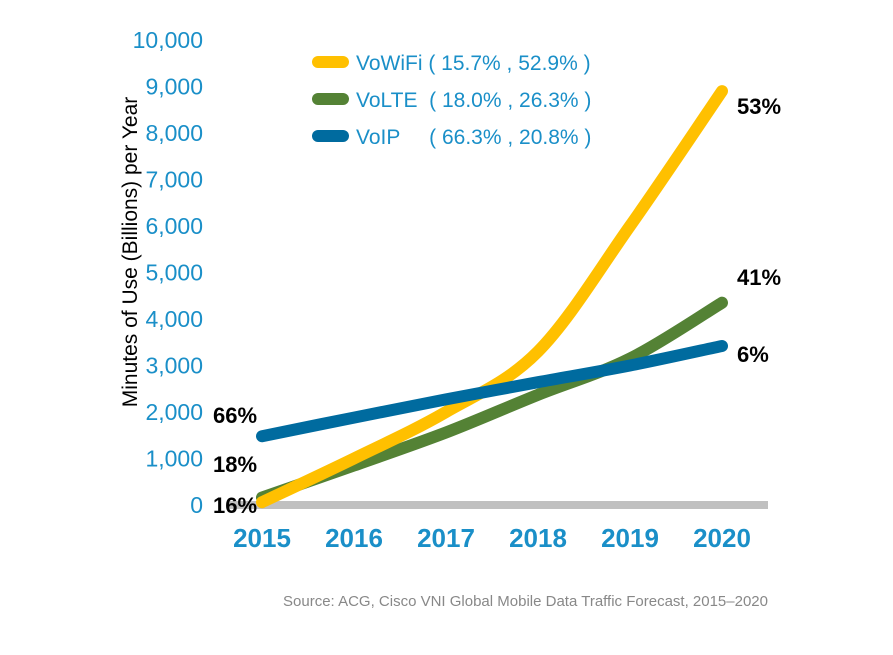  What do you see at coordinates (235, 505) in the screenshot?
I see `start-percent-label: 16%` at bounding box center [235, 505].